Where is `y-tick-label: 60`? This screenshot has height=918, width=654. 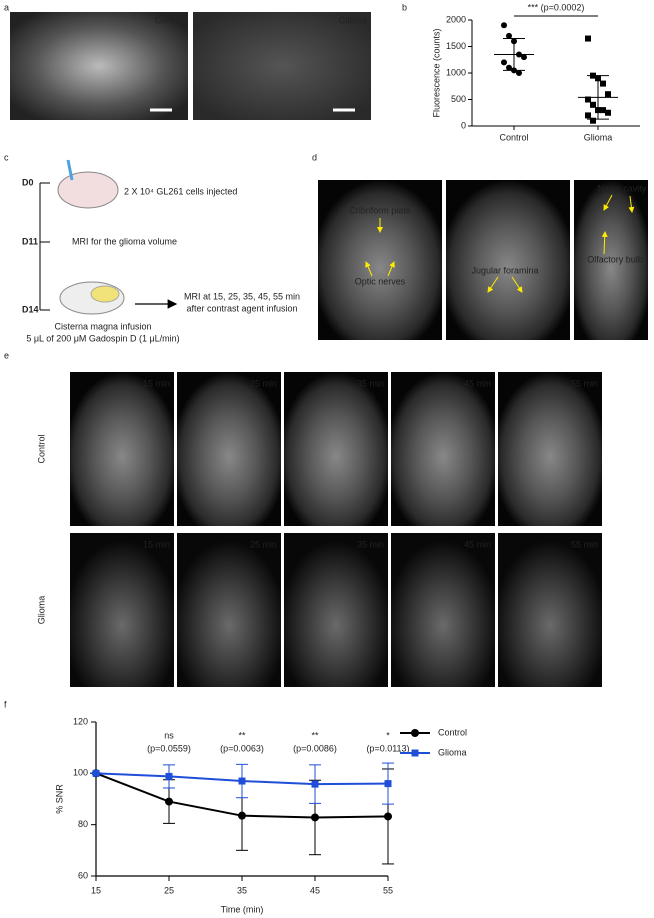
y-tick-label: 60 is located at coordinates (83, 875).